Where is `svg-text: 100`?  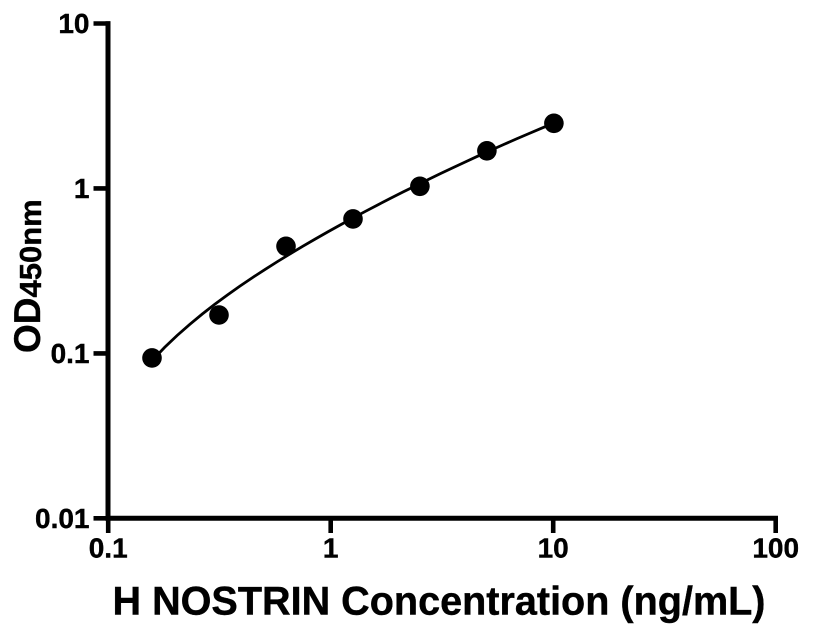
svg-text: 100 is located at coordinates (775, 548).